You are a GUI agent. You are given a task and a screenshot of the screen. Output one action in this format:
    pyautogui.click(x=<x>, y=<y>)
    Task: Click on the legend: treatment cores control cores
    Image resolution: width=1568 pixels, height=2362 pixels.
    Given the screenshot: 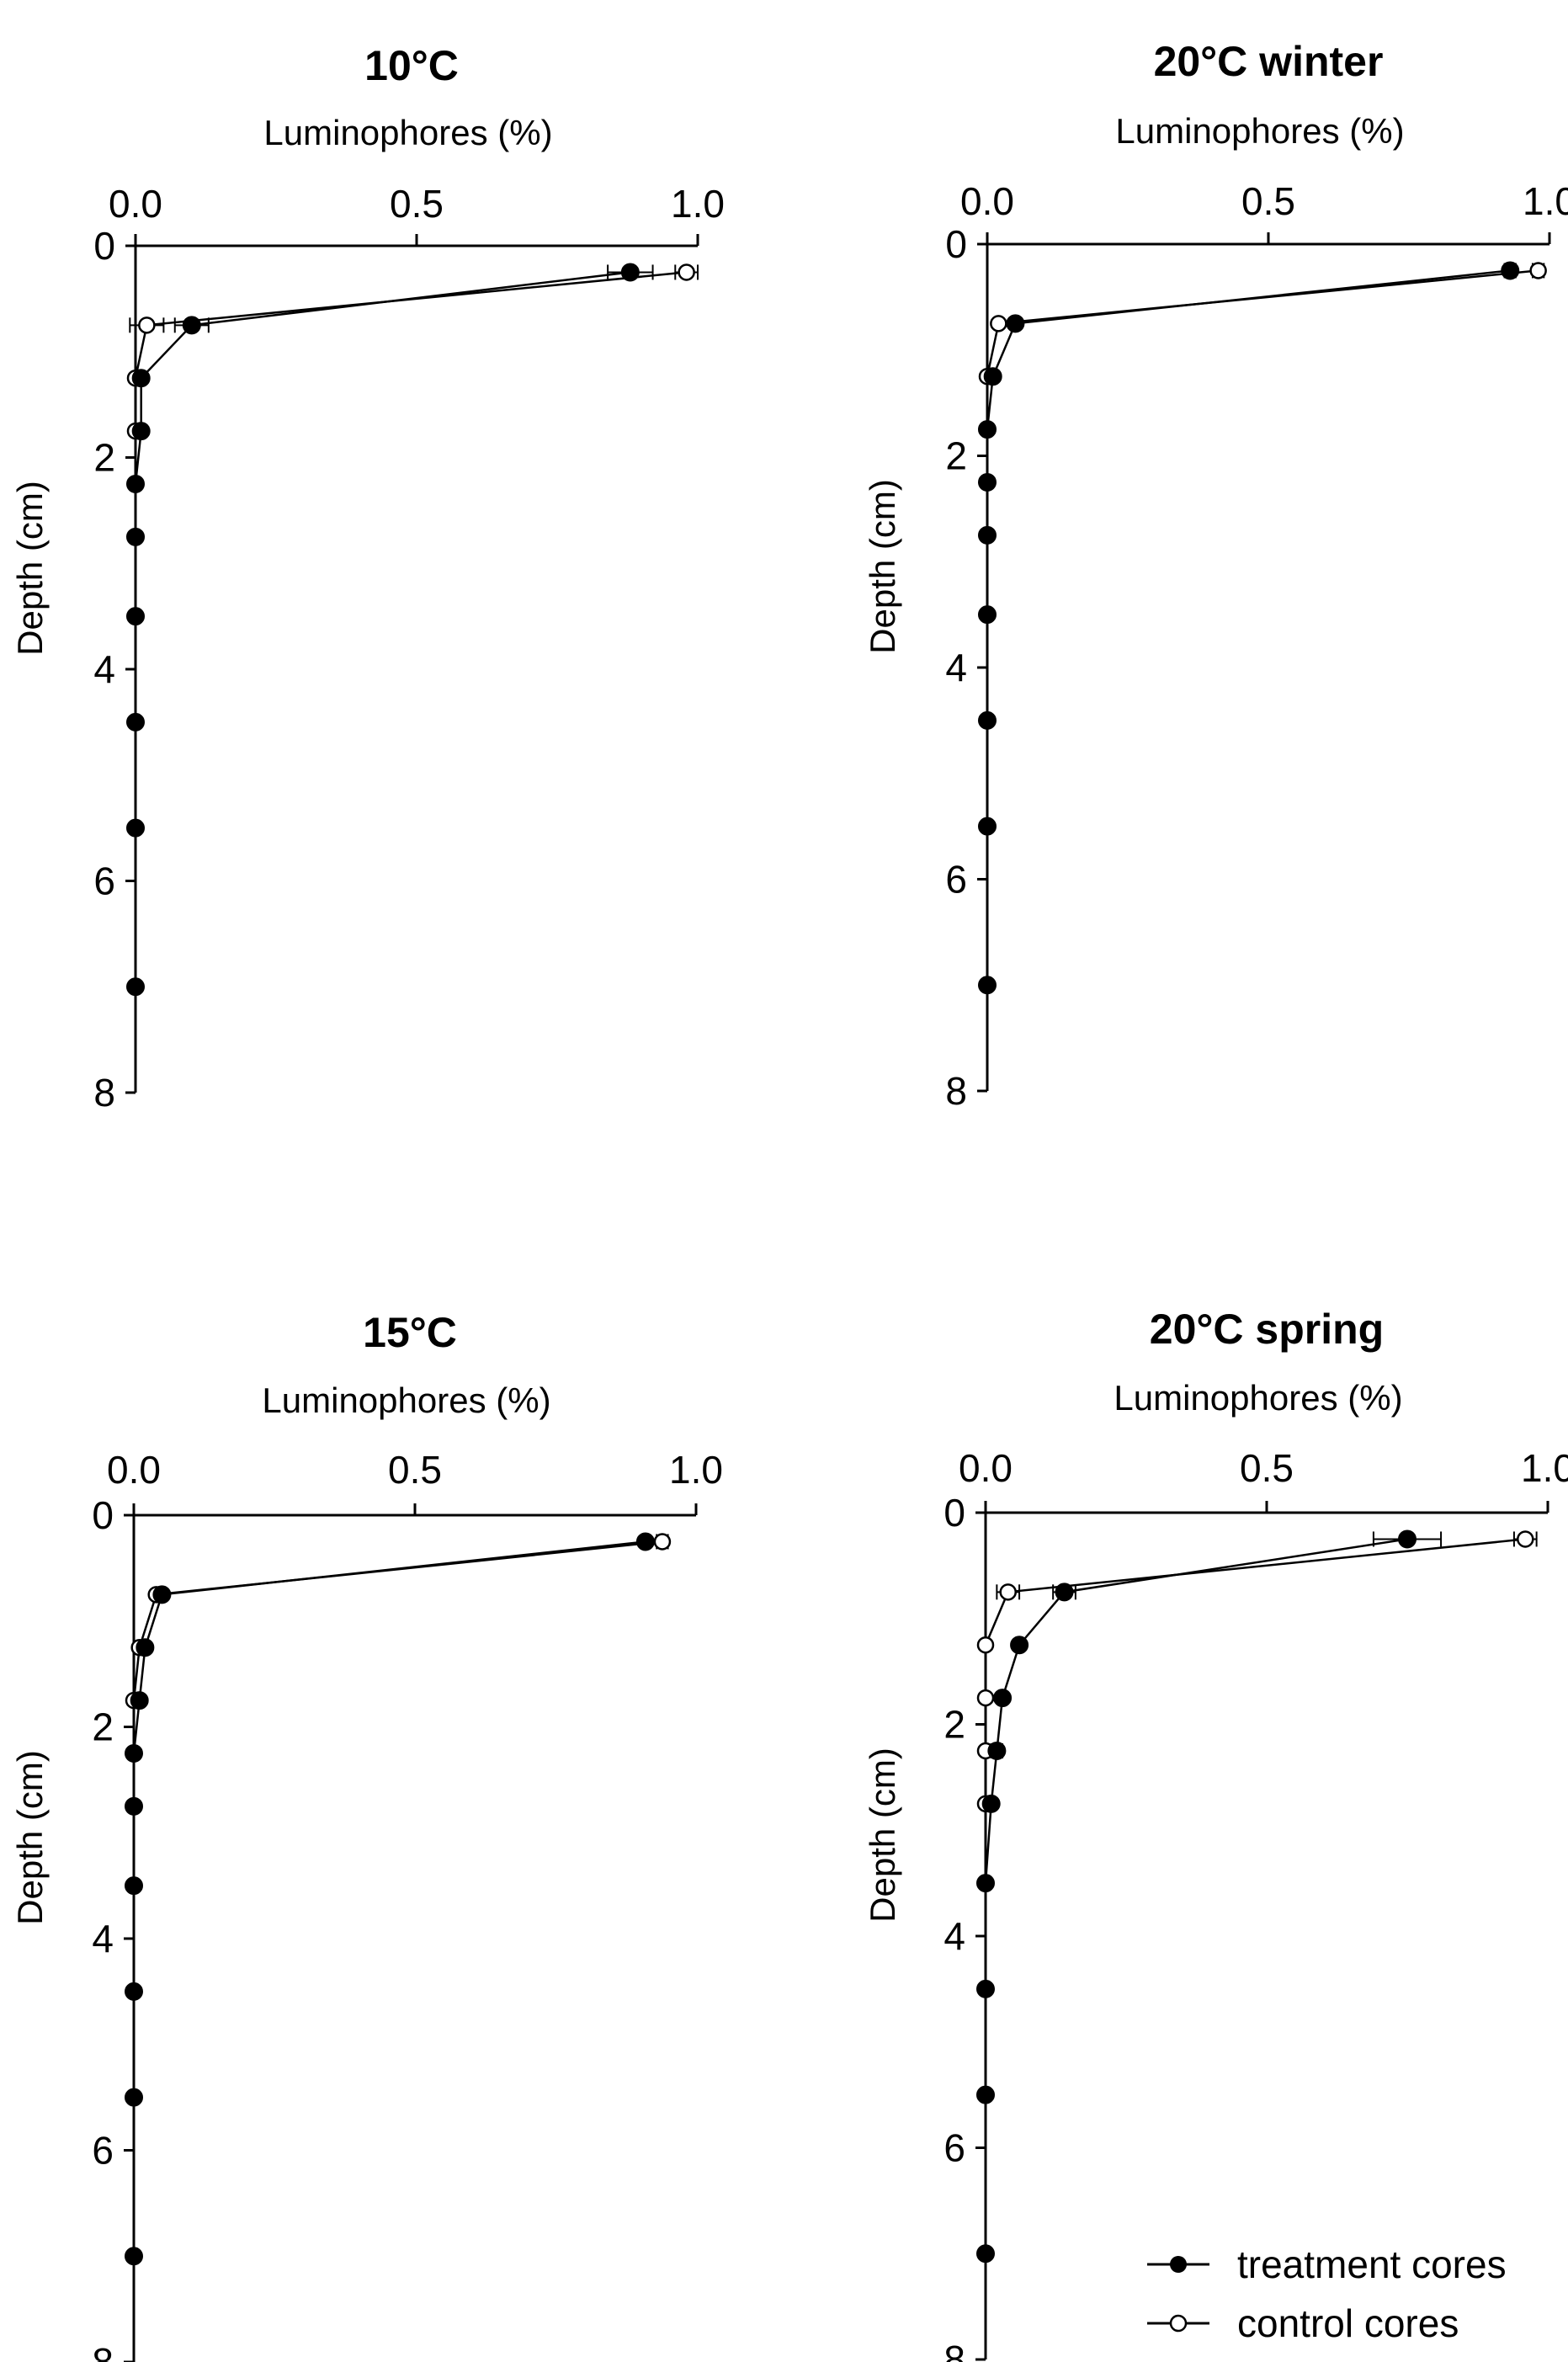 What is the action you would take?
    pyautogui.click(x=1327, y=2293)
    